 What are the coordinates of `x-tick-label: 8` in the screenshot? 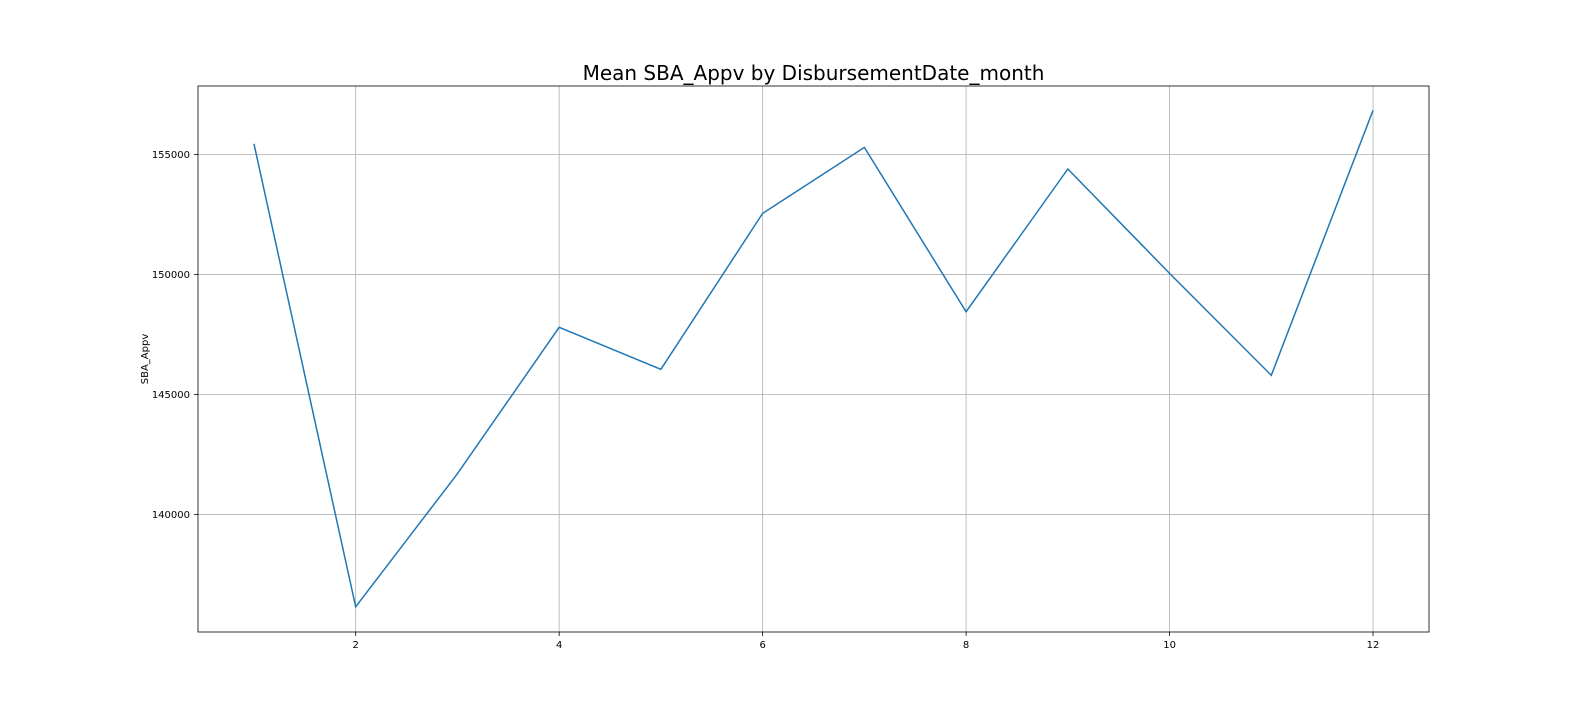 It's located at (966, 645).